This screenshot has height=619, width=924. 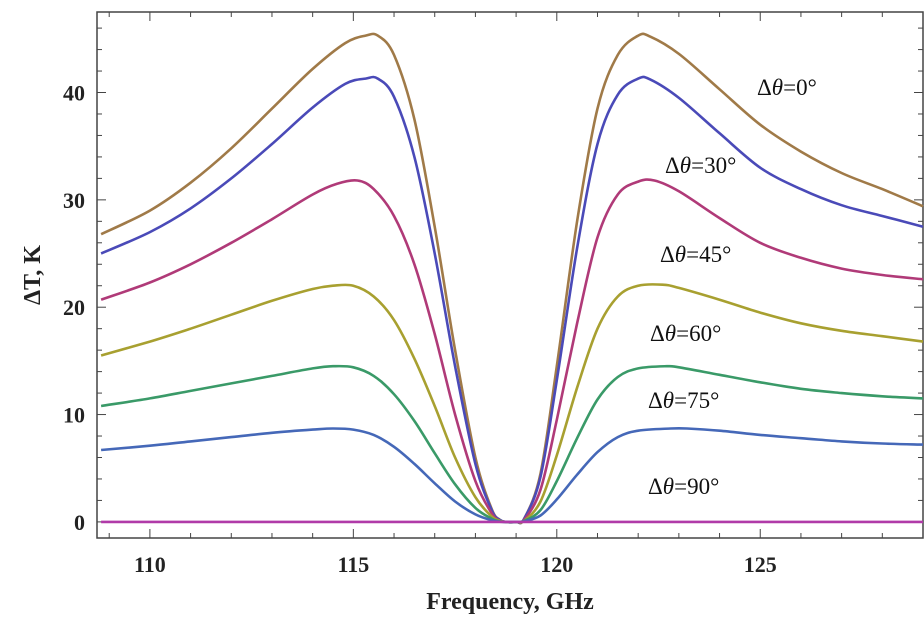 I want to click on curve-label-suffix: =45°, so click(x=708, y=254).